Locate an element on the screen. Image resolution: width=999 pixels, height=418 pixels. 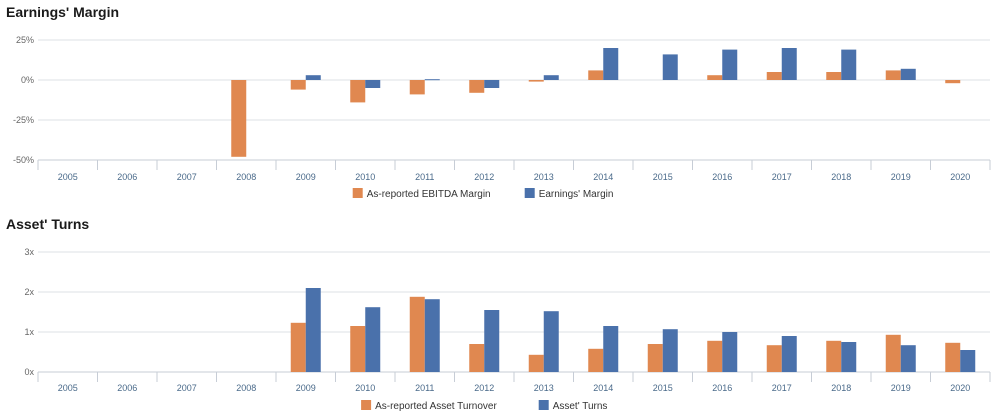
y-tick-label: 1x is located at coordinates (29, 332).